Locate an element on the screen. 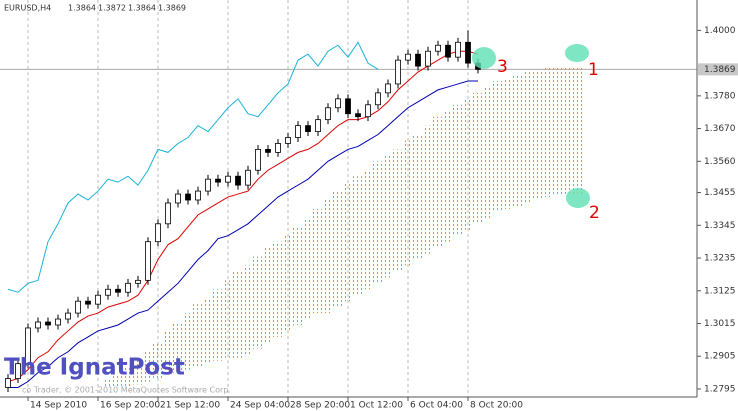  symbol: EURUSD,H4 is located at coordinates (27, 8).